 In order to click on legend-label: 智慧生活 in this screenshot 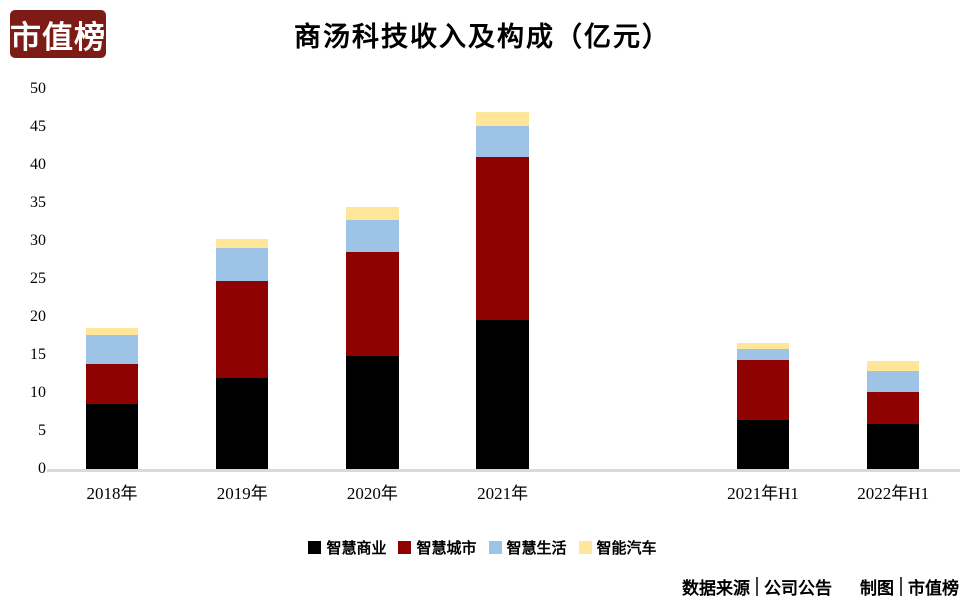, I will do `click(536, 548)`.